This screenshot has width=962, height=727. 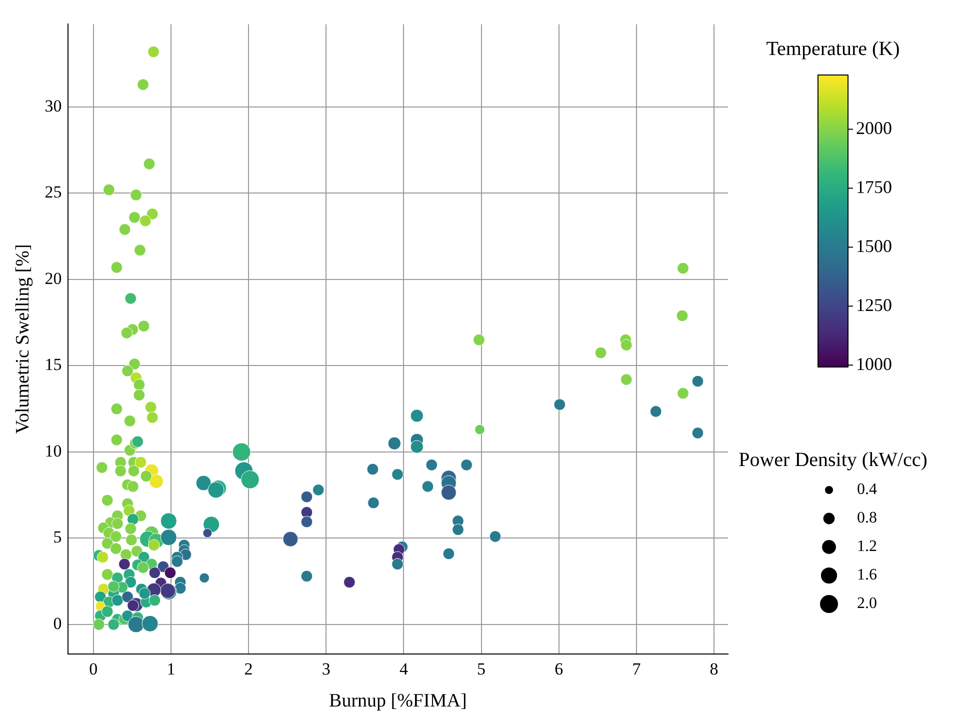 What do you see at coordinates (874, 186) in the screenshot?
I see `color-bar-label: 1750` at bounding box center [874, 186].